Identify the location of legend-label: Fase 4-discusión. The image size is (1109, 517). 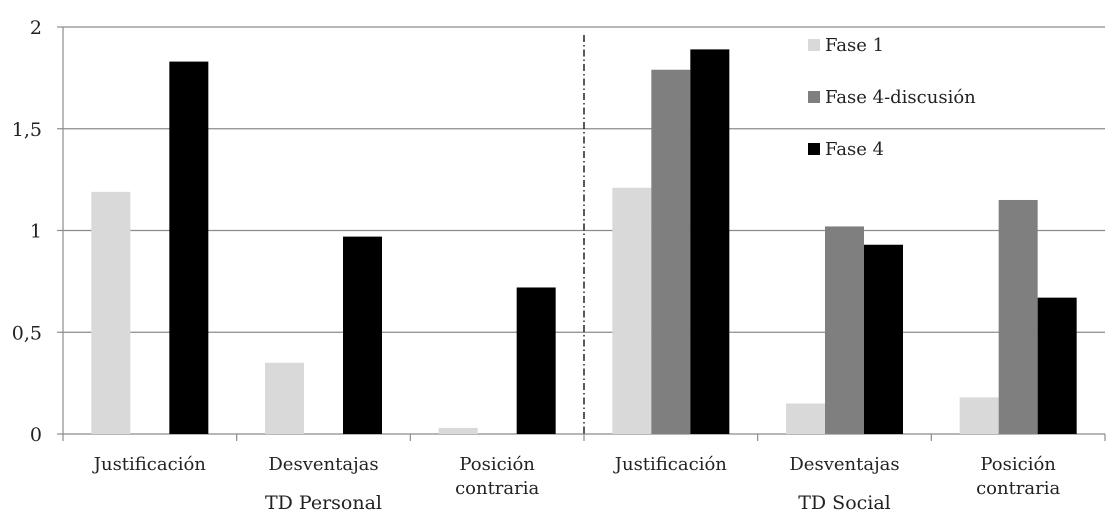
(900, 97).